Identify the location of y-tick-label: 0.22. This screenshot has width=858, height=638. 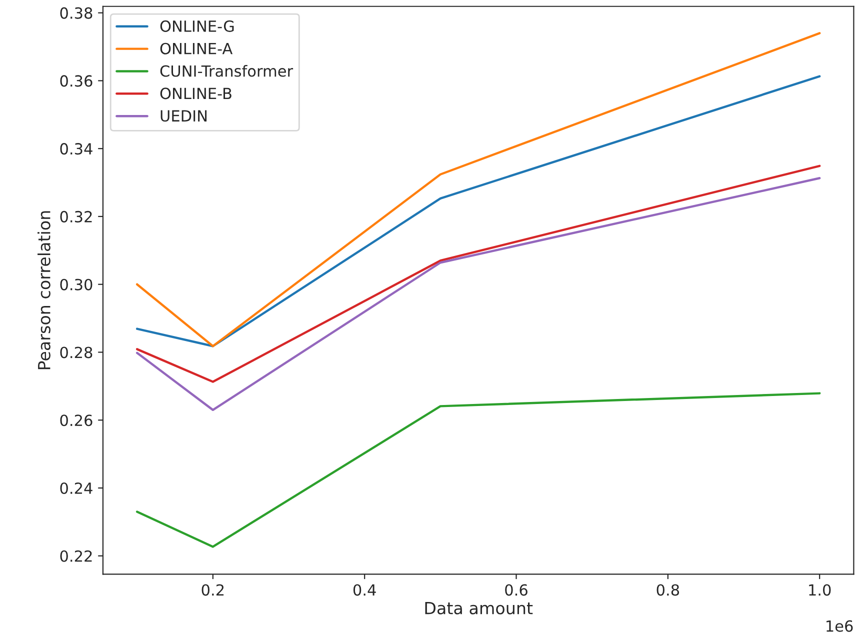
(76, 556).